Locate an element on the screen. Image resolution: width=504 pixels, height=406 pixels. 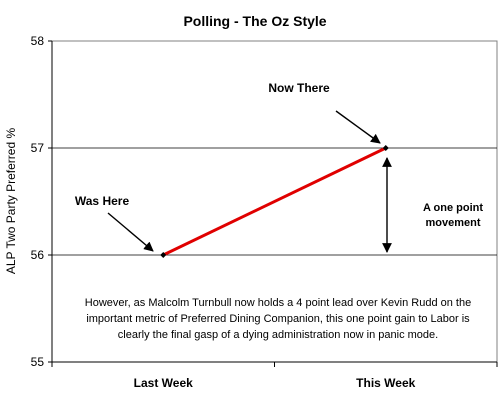
annotation-now-there: Now There is located at coordinates (299, 88).